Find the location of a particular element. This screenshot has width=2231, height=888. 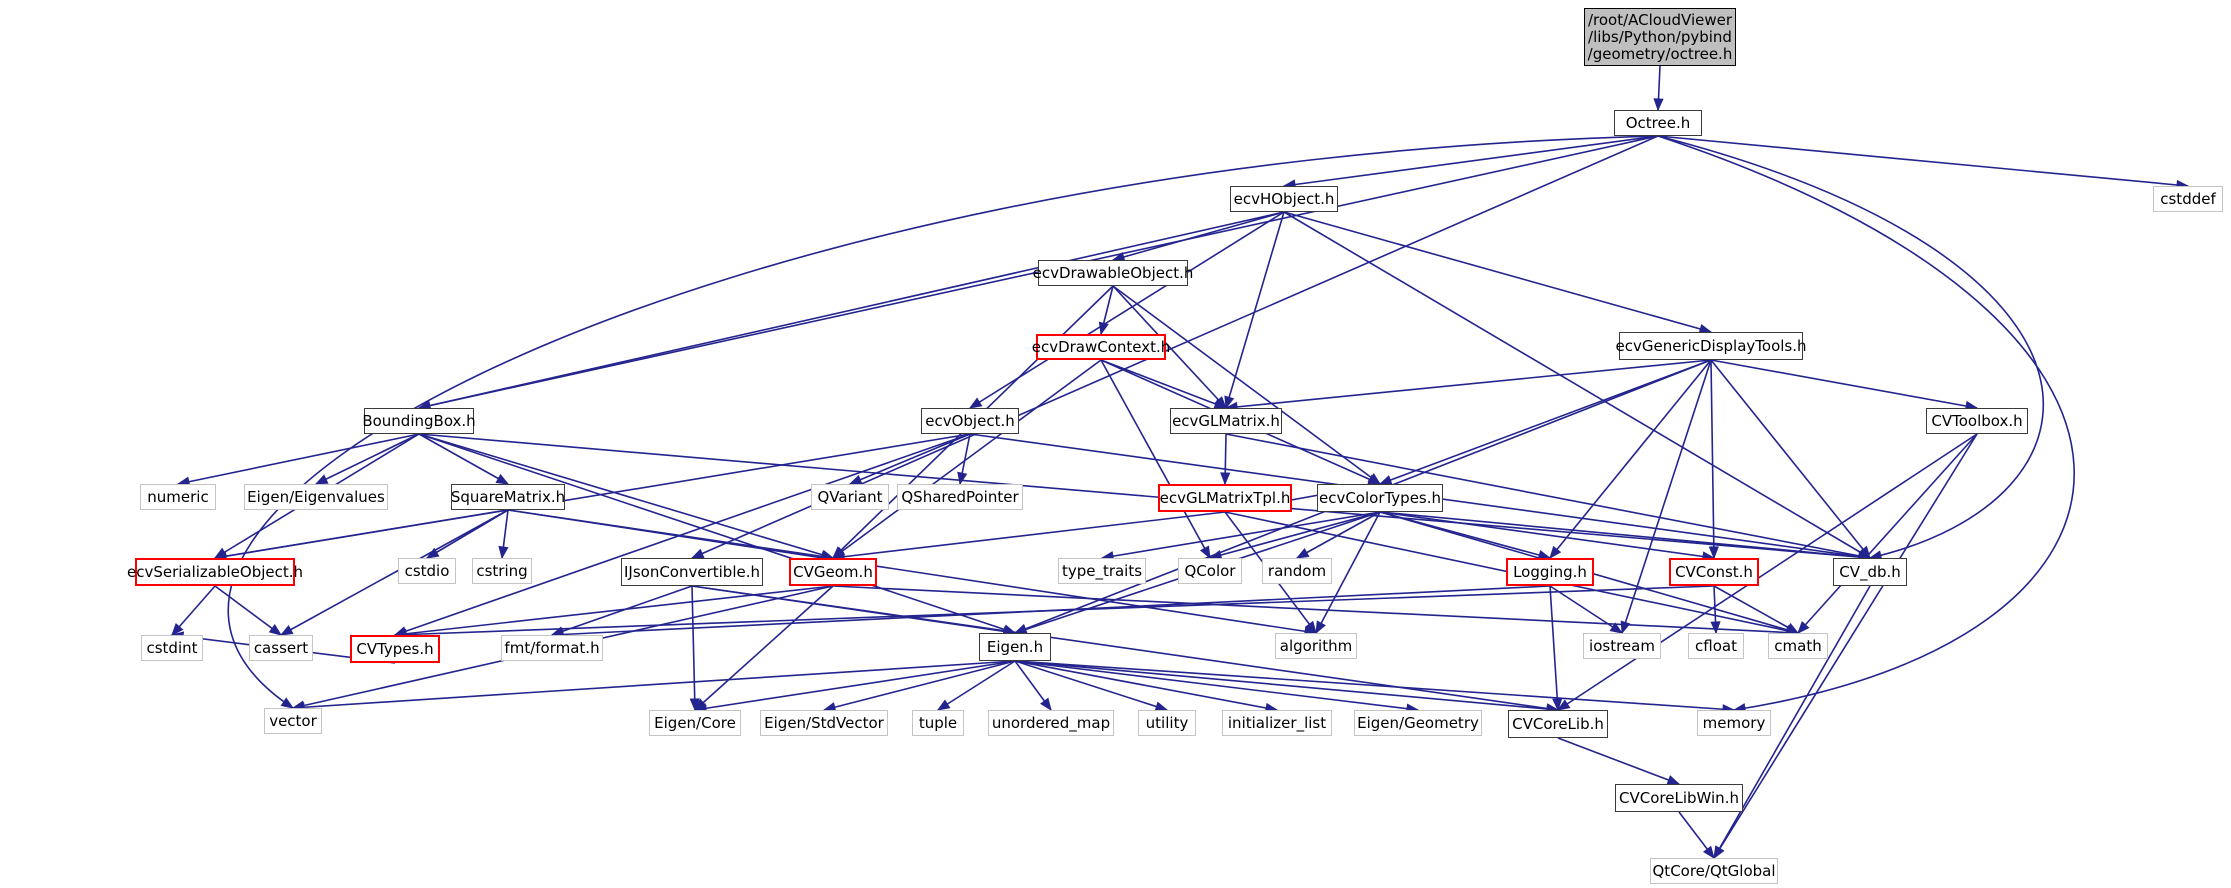

include-edge-ecvgenericdisplaytools-to-iostream is located at coordinates (1666, 497).